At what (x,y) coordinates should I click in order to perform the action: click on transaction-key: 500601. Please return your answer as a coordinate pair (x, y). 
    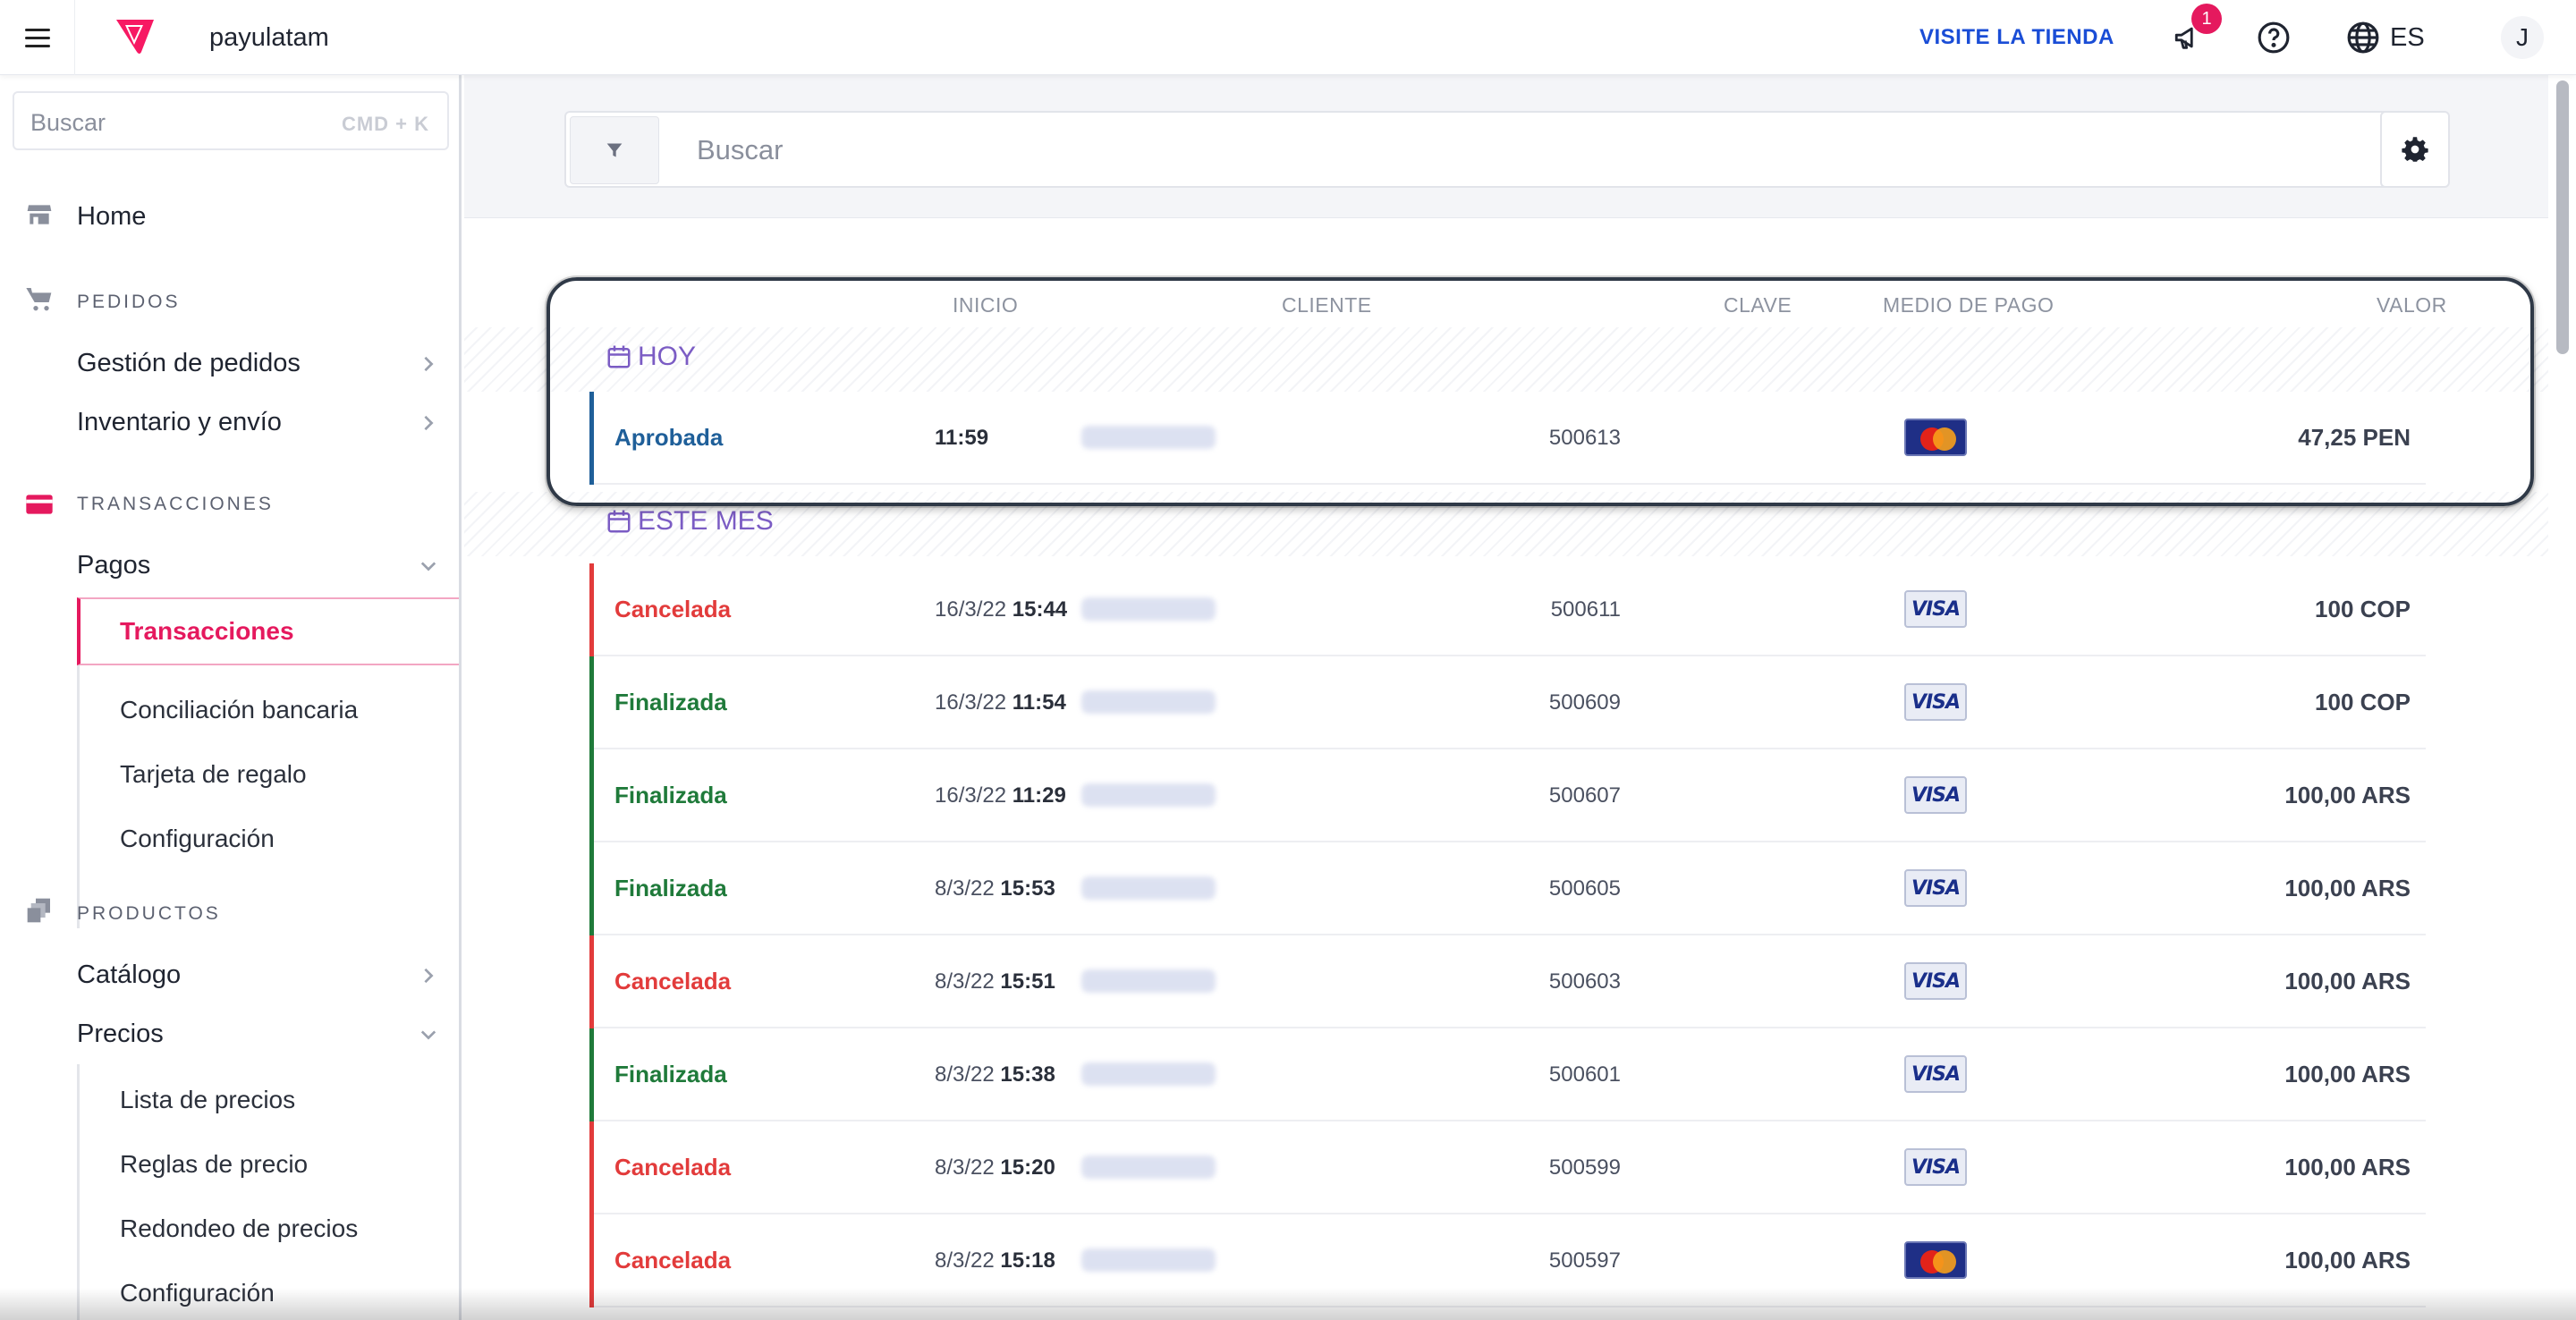
    Looking at the image, I should click on (1584, 1074).